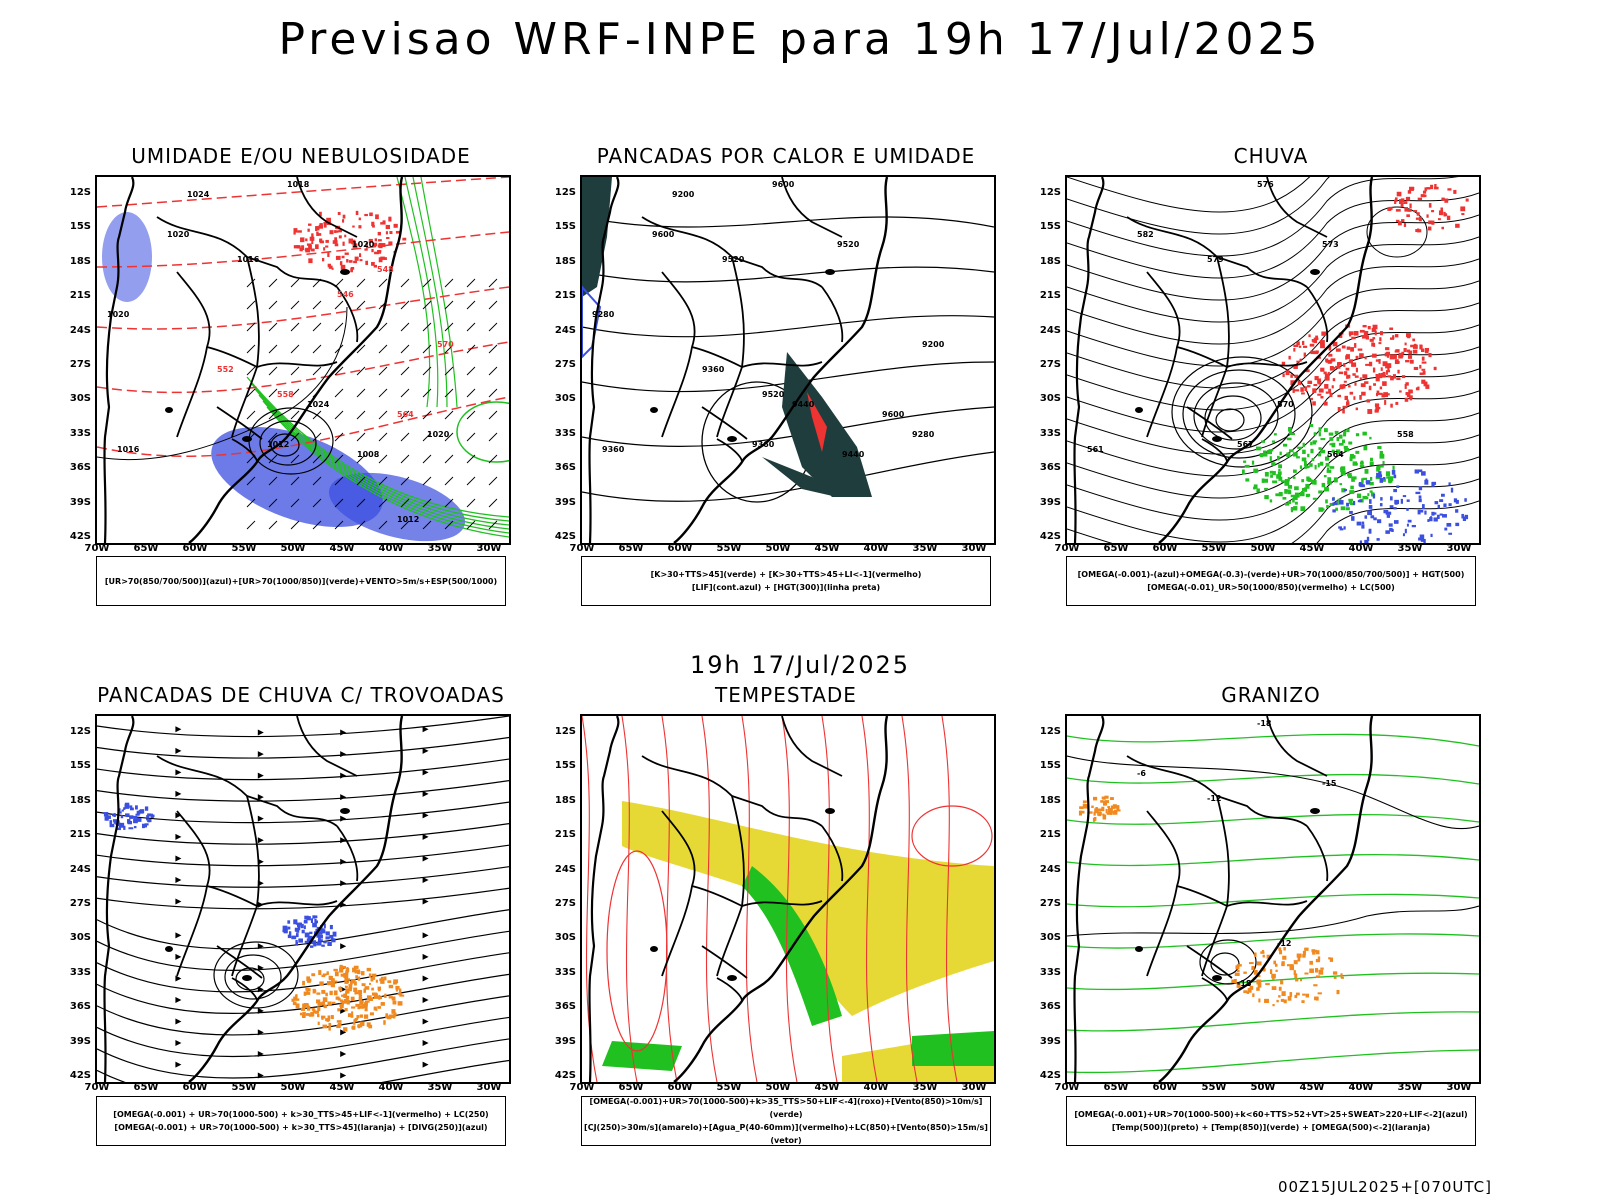 The image size is (1600, 1200). What do you see at coordinates (1050, 296) in the screenshot?
I see `latitude-label: 21S` at bounding box center [1050, 296].